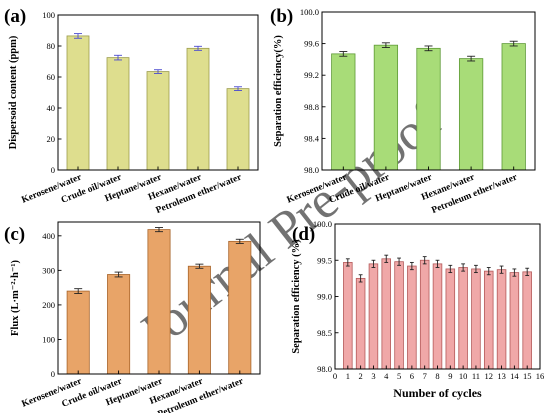  What do you see at coordinates (281, 16) in the screenshot?
I see `panel-label-b: (b)` at bounding box center [281, 16].